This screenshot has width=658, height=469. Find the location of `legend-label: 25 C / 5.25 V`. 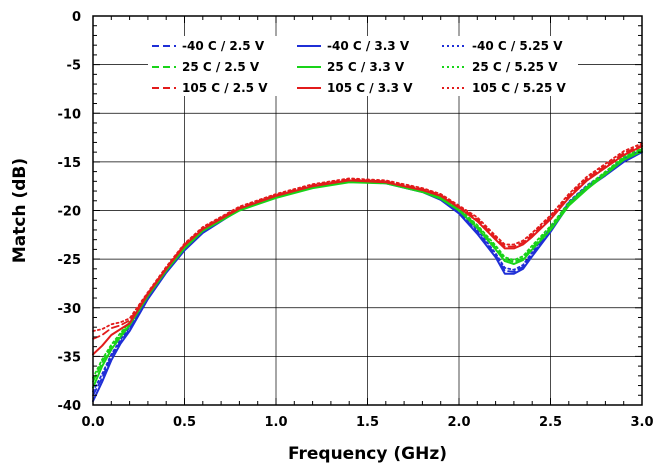

legend-label: 25 C / 5.25 V is located at coordinates (515, 67).